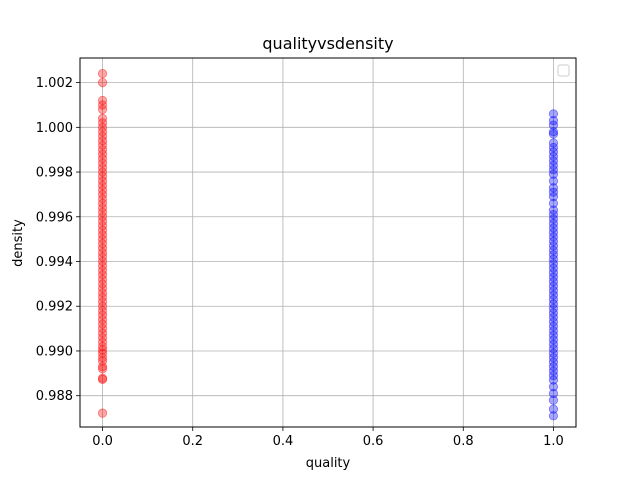  I want to click on y-tick-label: 0.990, so click(54, 351).